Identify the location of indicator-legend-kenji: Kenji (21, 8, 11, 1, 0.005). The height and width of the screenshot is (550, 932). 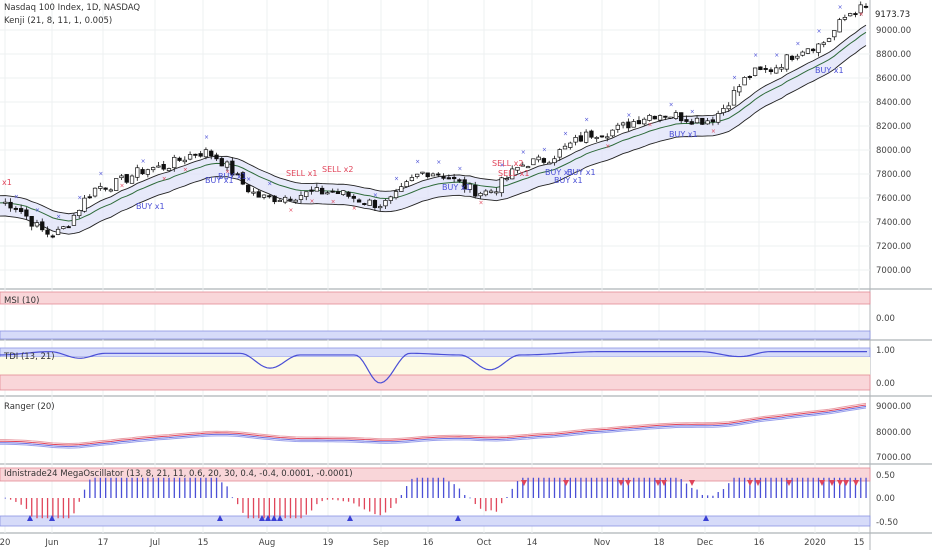
(58, 21).